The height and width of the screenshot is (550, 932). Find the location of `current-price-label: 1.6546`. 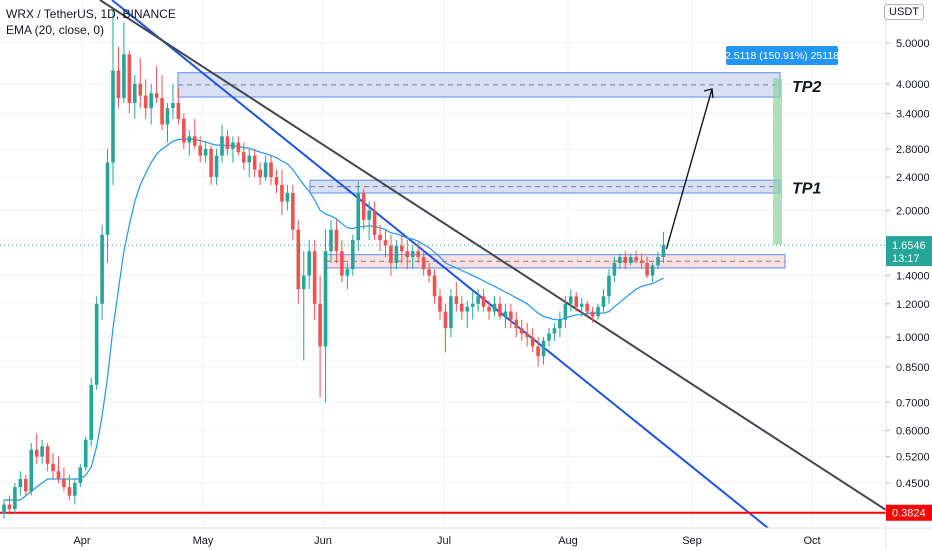

current-price-label: 1.6546 is located at coordinates (909, 246).